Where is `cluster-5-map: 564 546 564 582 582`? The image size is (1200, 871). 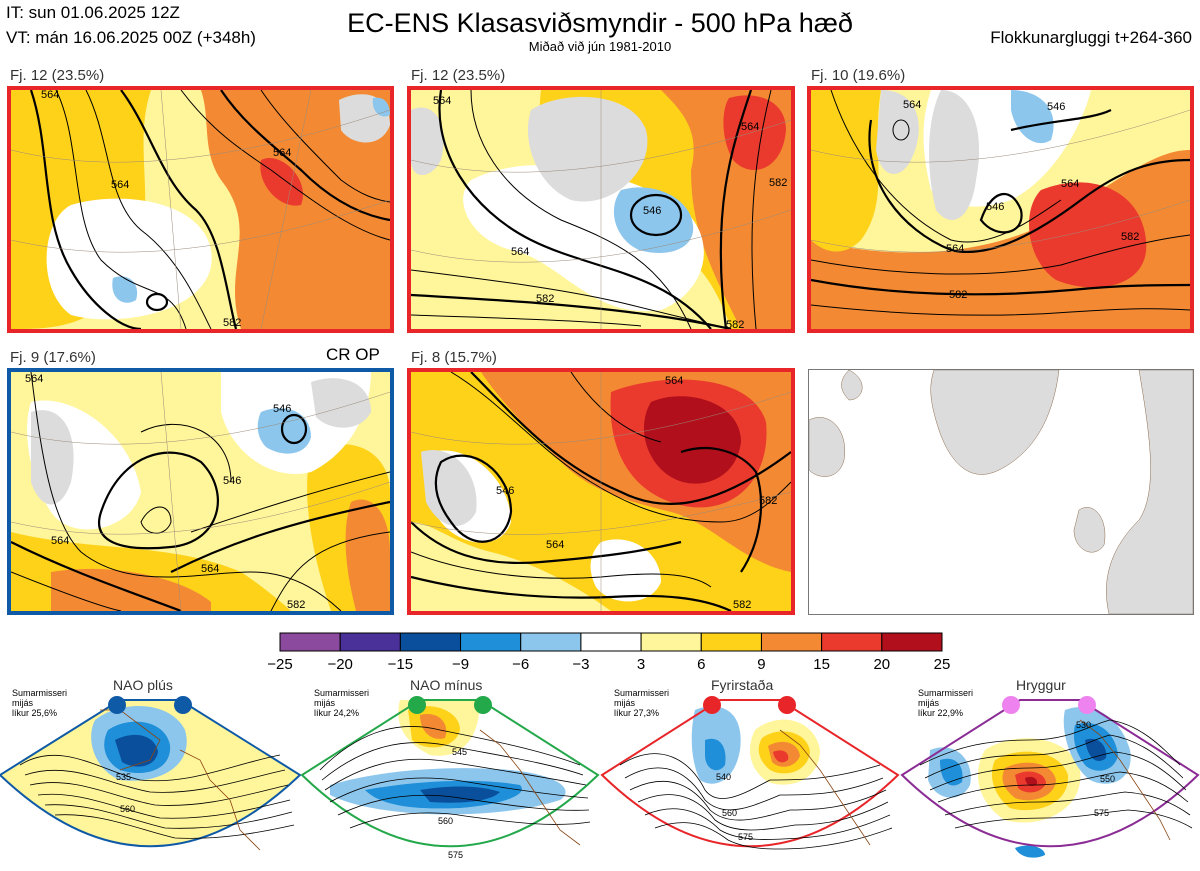
cluster-5-map: 564 546 564 582 582 is located at coordinates (601, 491).